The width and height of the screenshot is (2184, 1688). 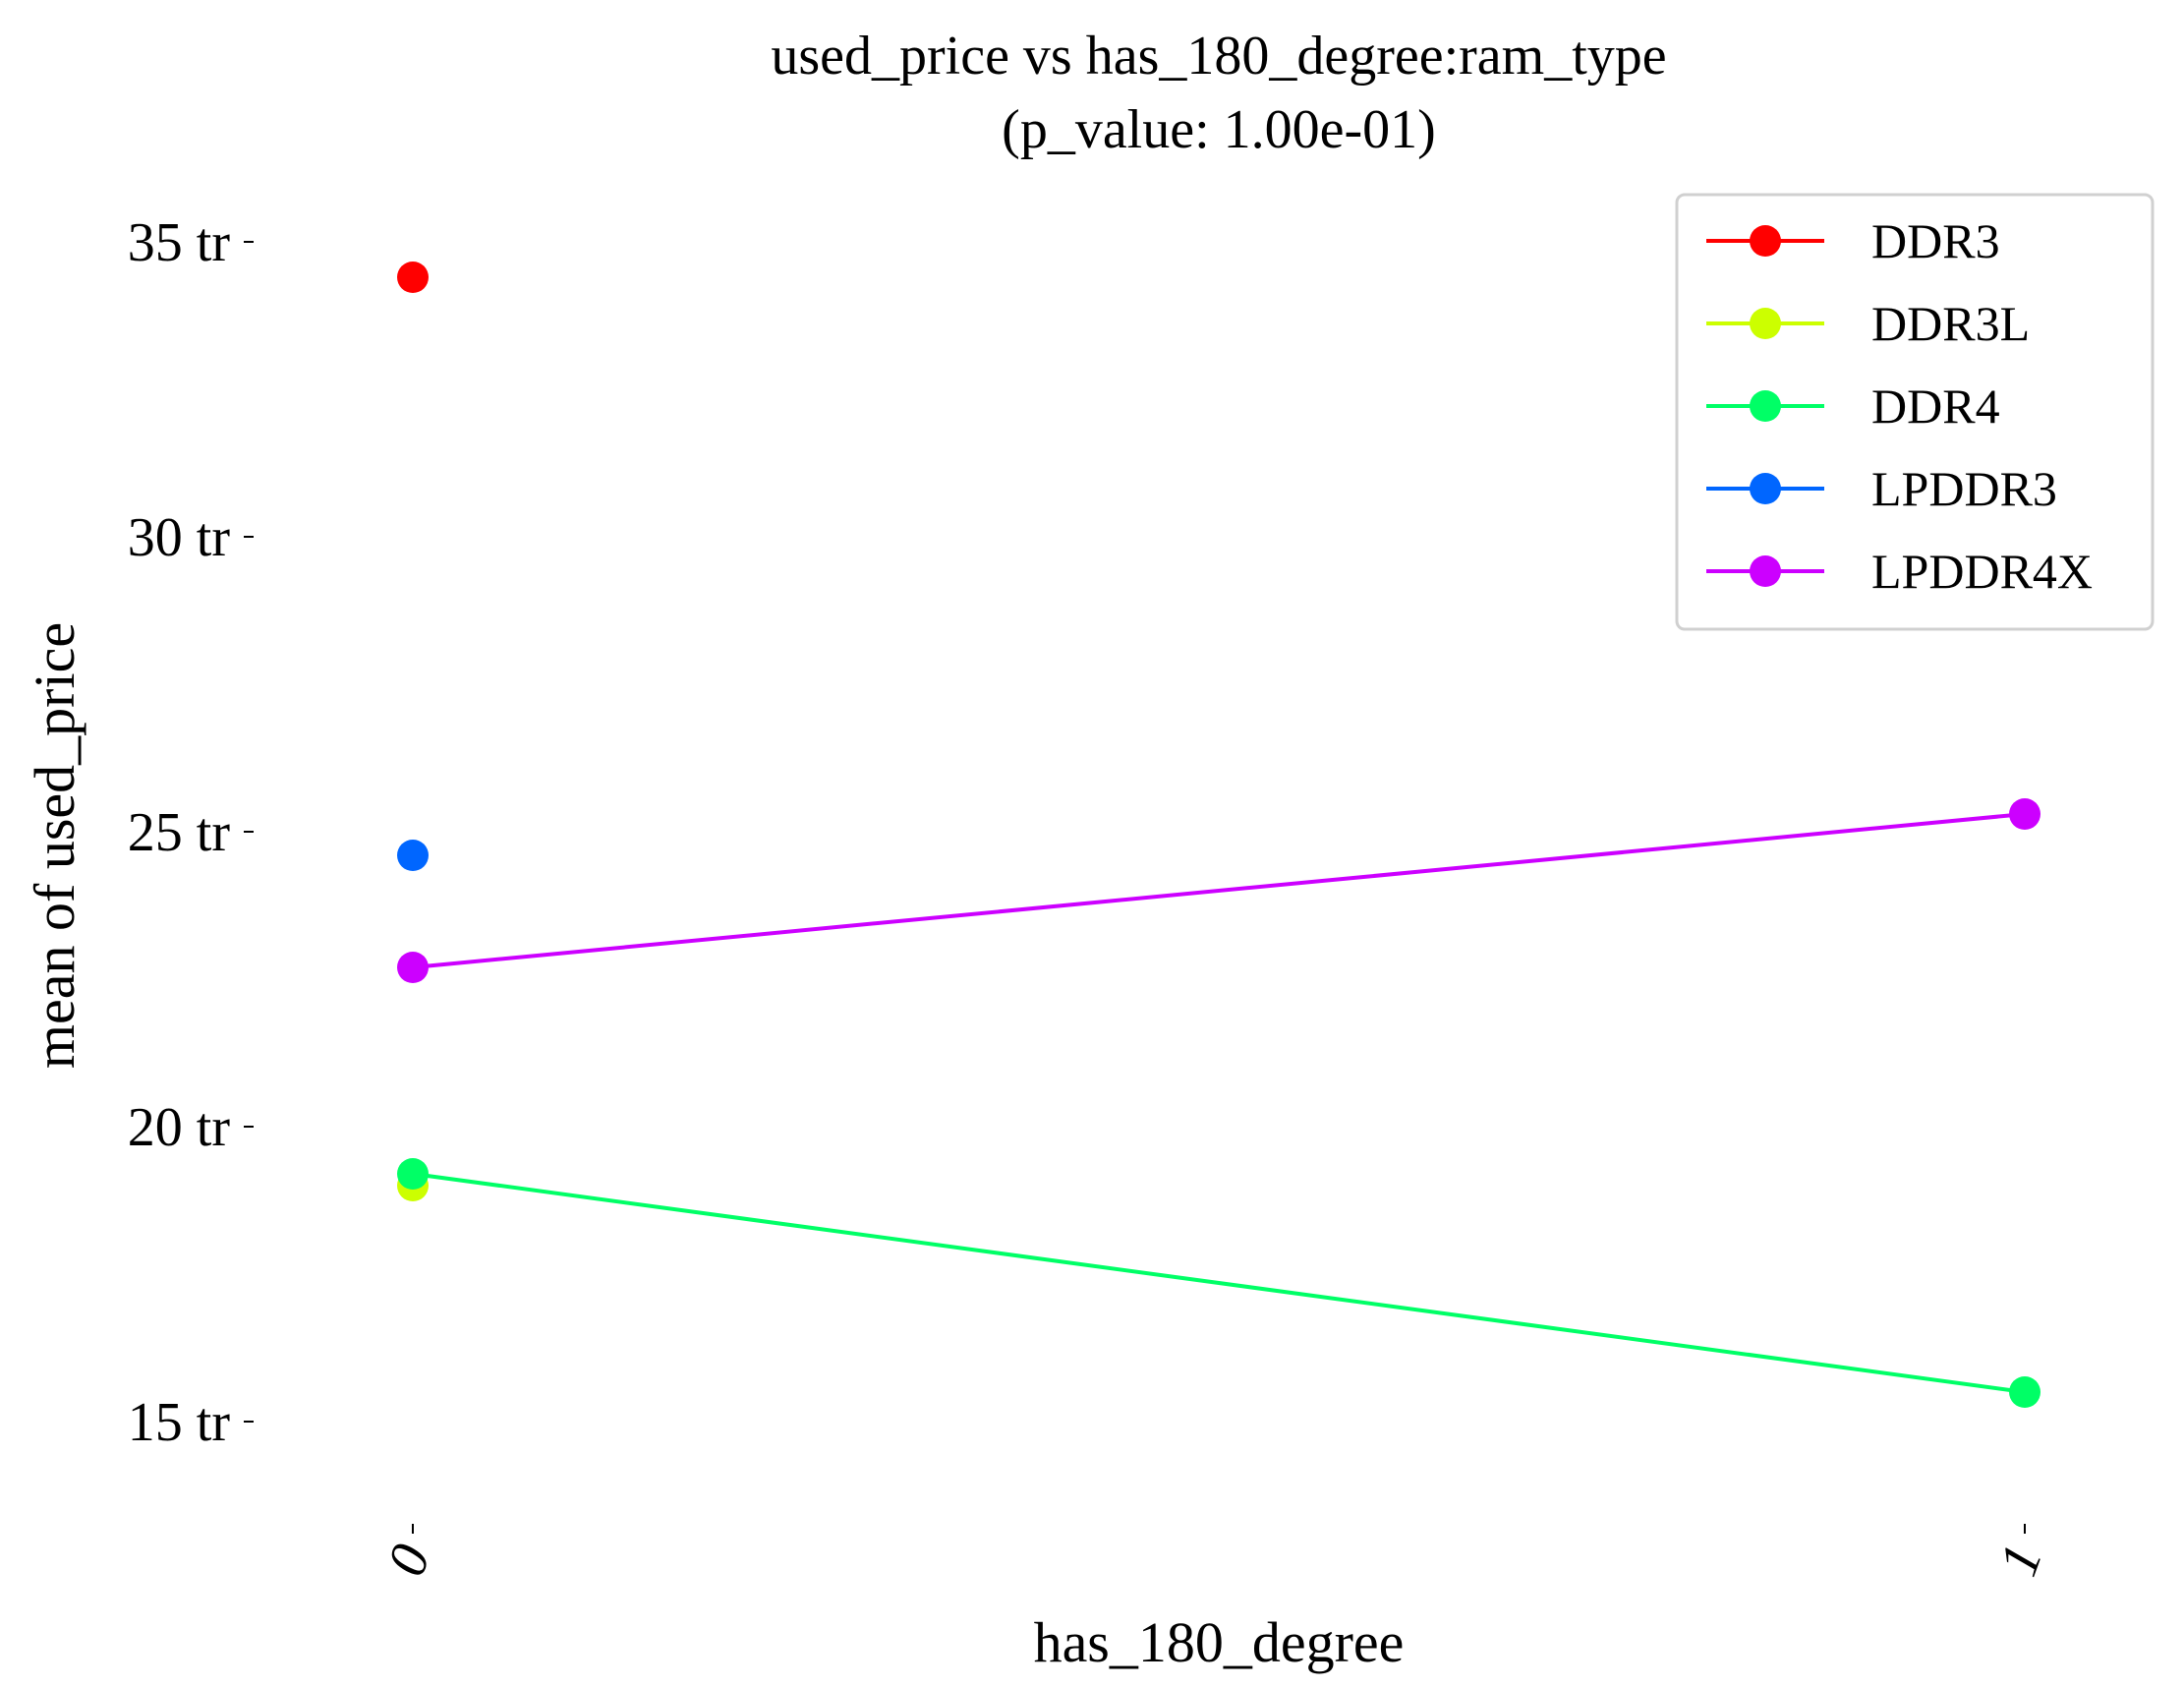 I want to click on series-line-lpddr4x, so click(x=1219, y=890).